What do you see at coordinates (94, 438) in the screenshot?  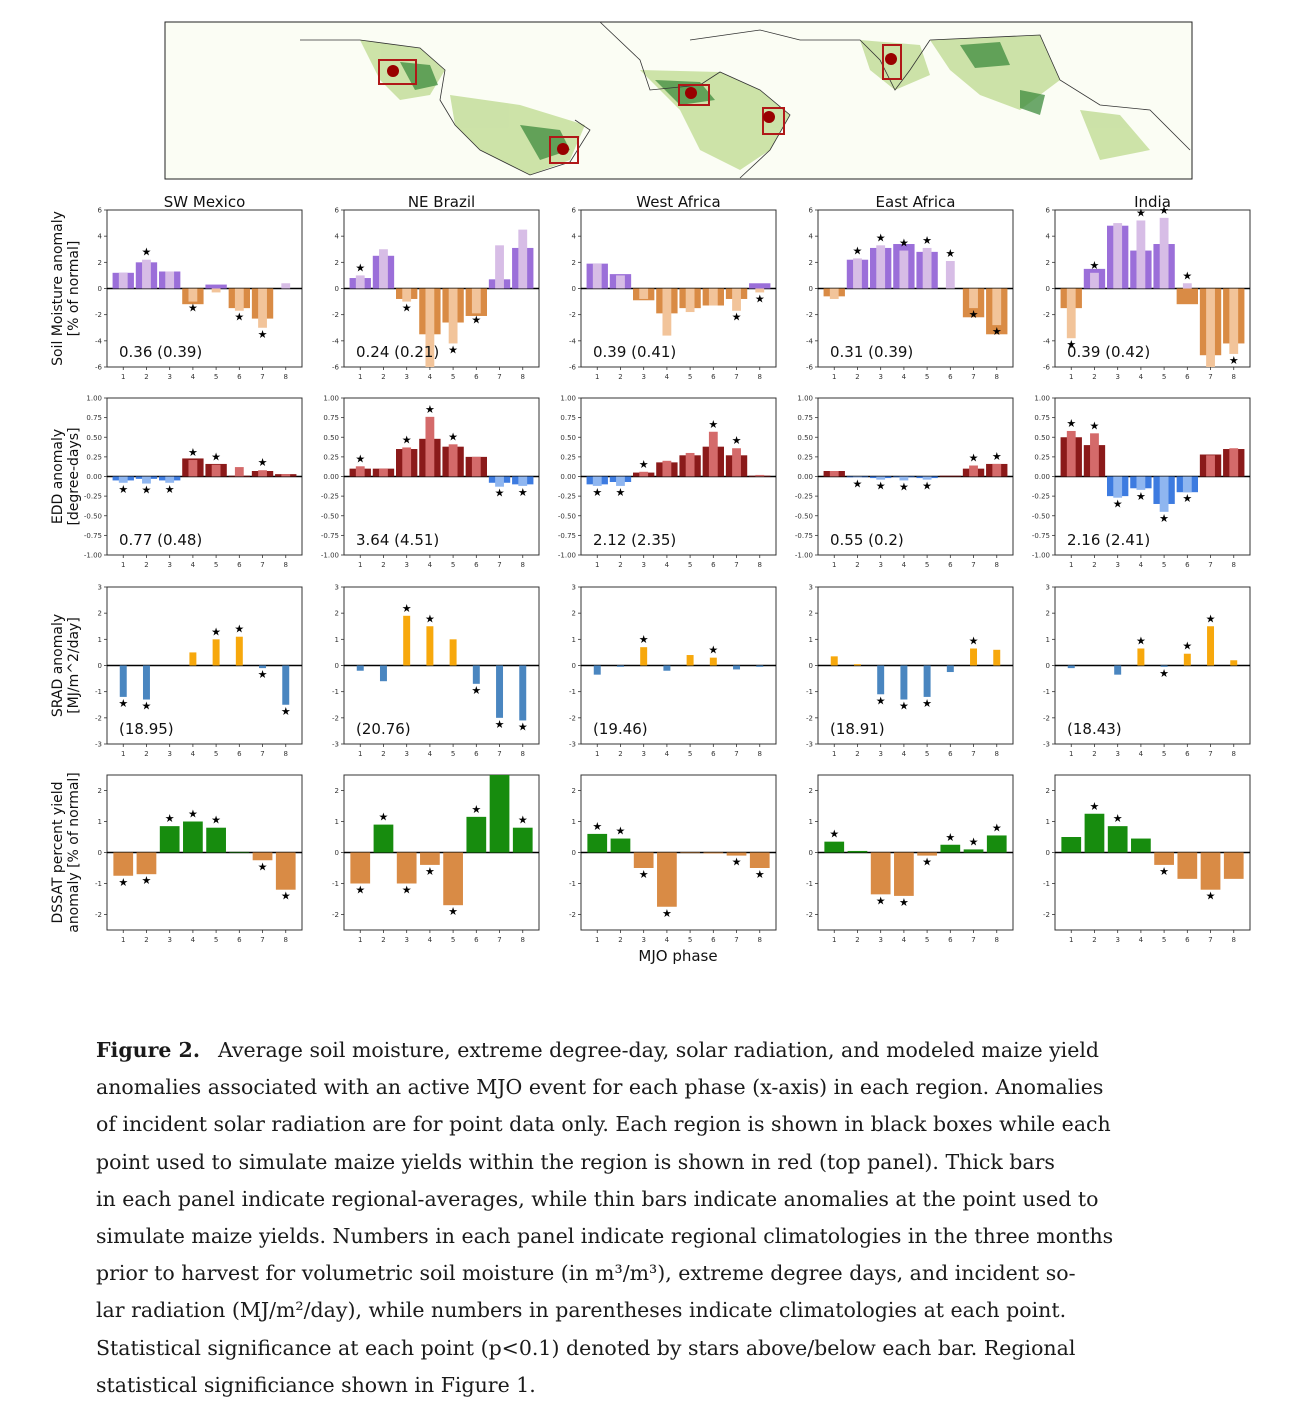 I see `y-tick-label: 0.50` at bounding box center [94, 438].